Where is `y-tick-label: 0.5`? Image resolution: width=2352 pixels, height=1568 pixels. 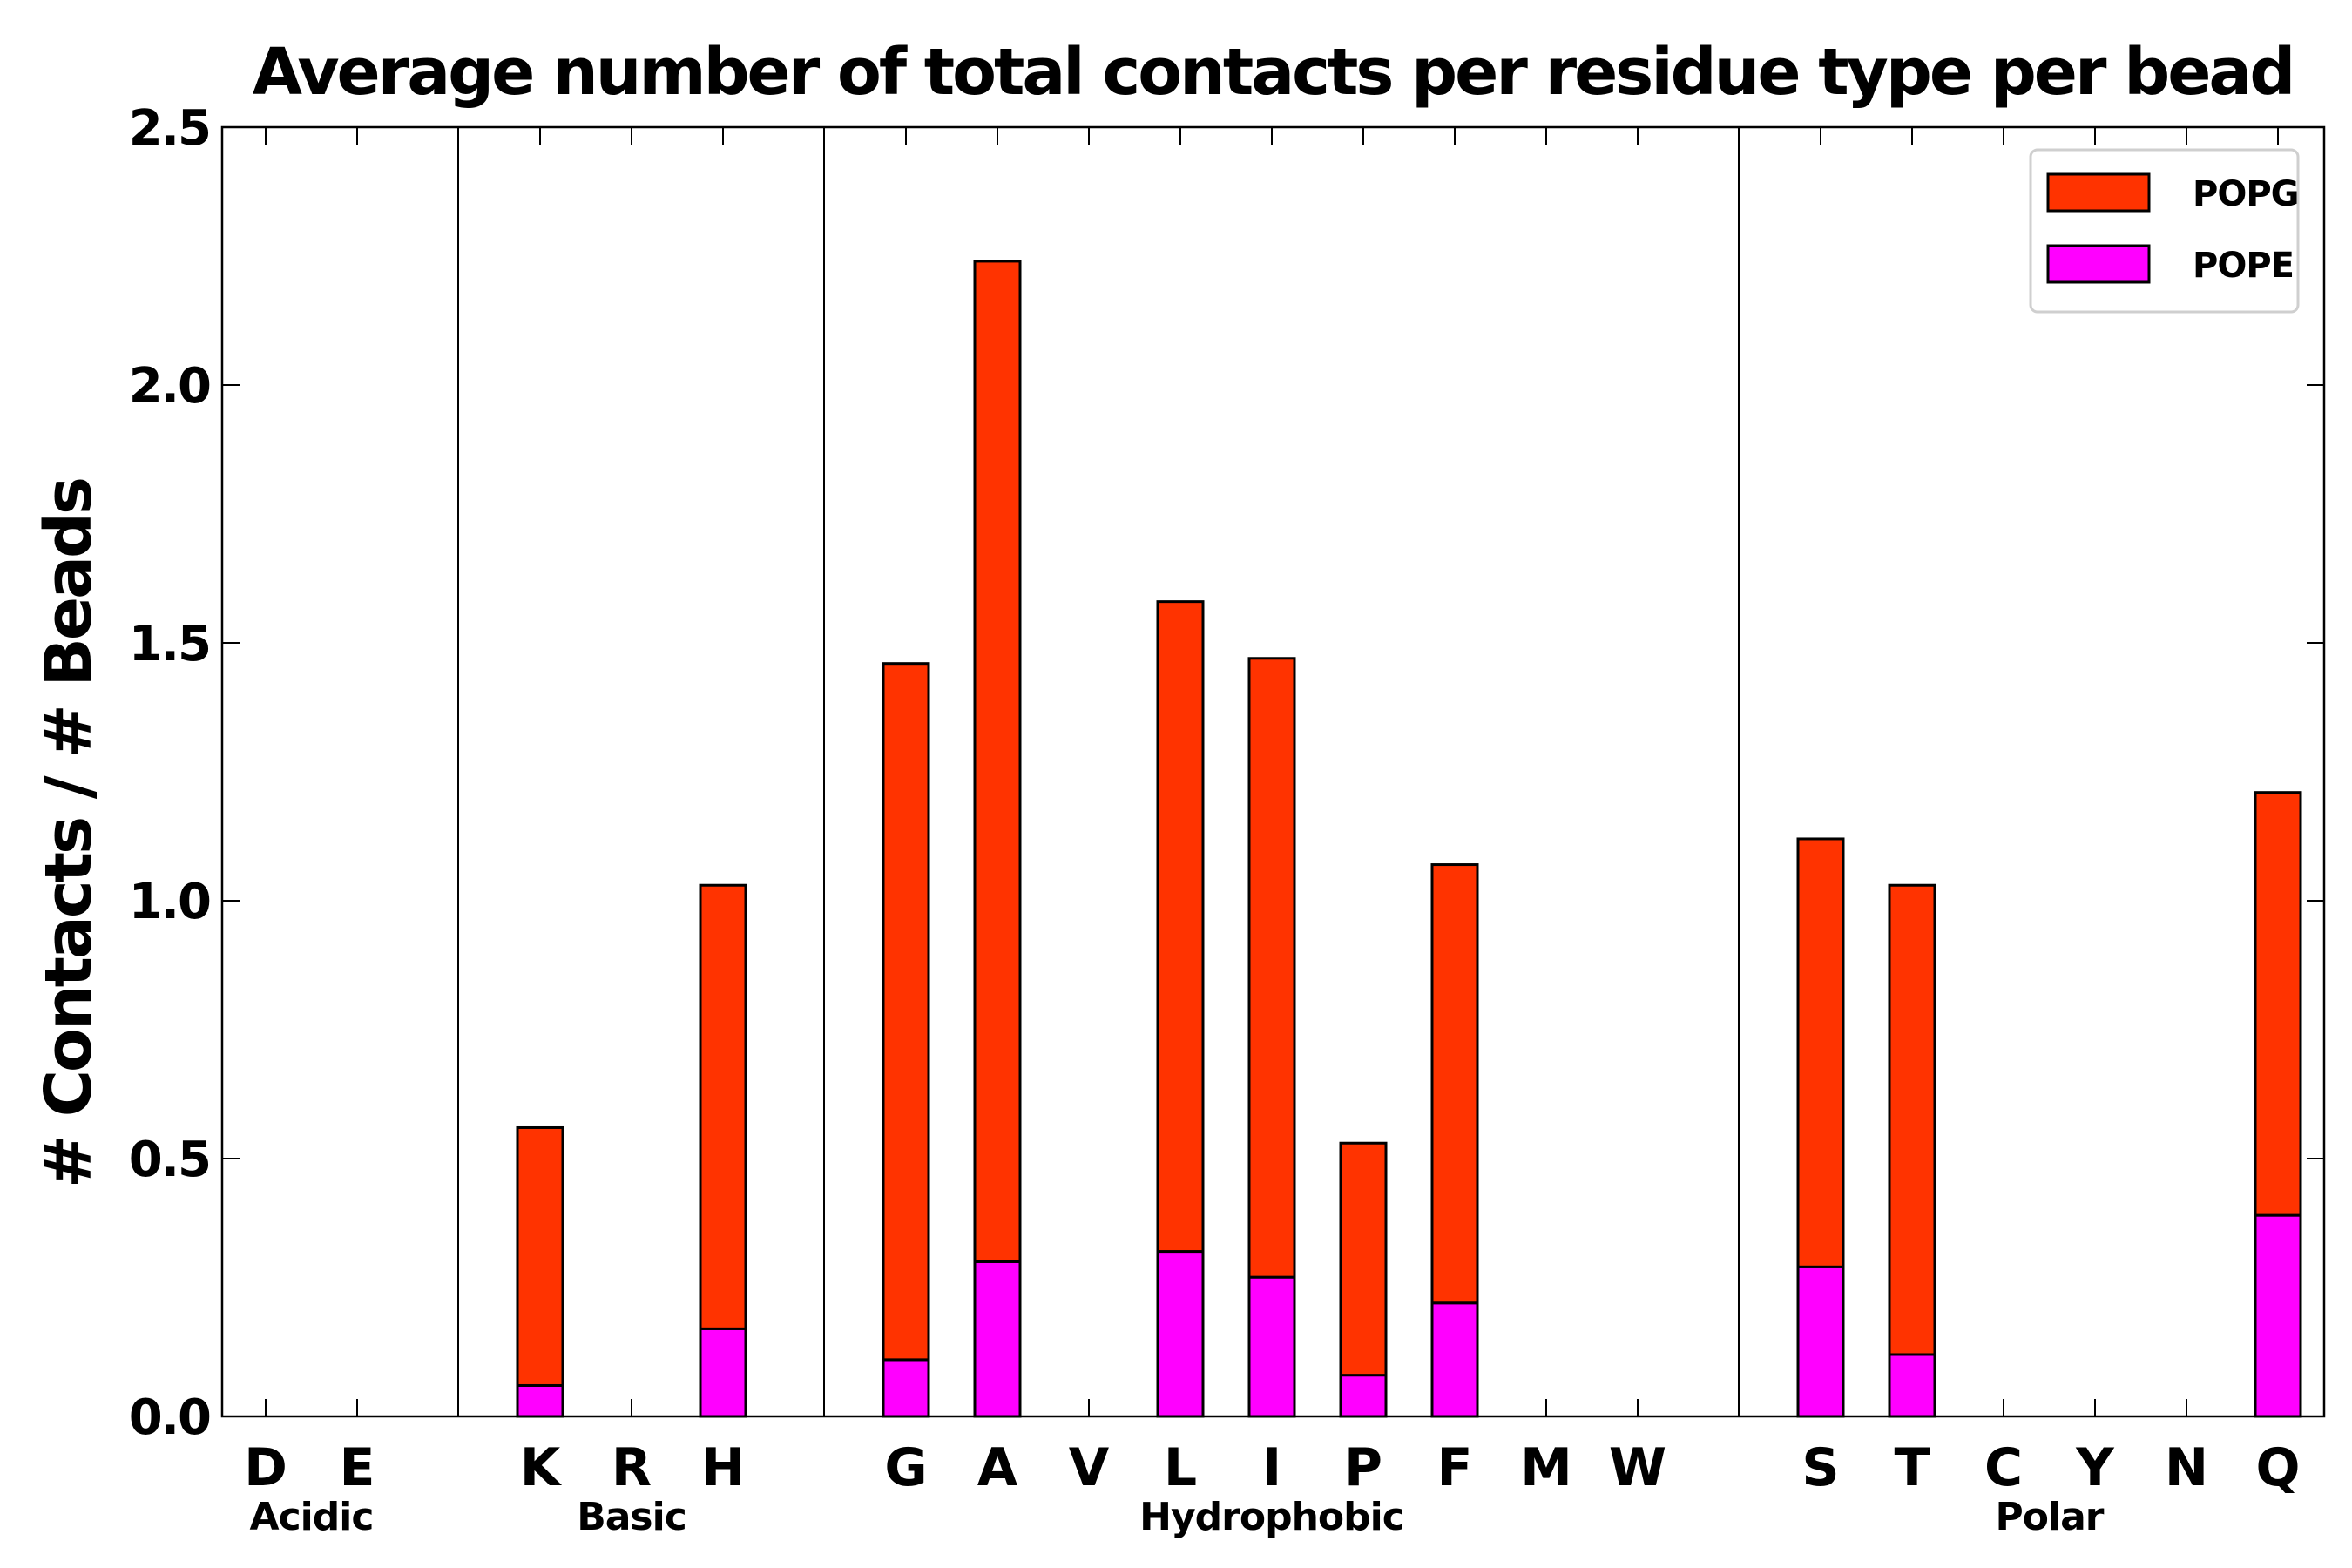 y-tick-label: 0.5 is located at coordinates (169, 1160).